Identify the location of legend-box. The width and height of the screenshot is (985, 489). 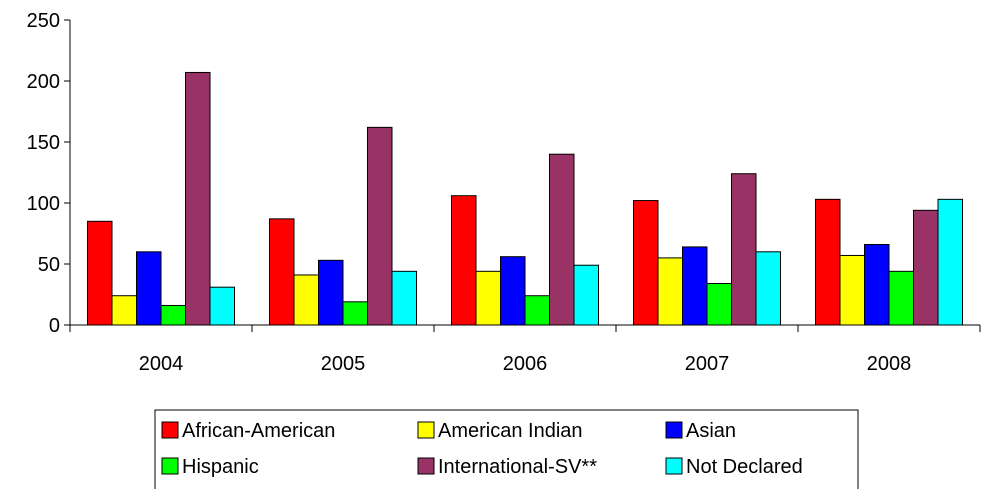
(506, 449).